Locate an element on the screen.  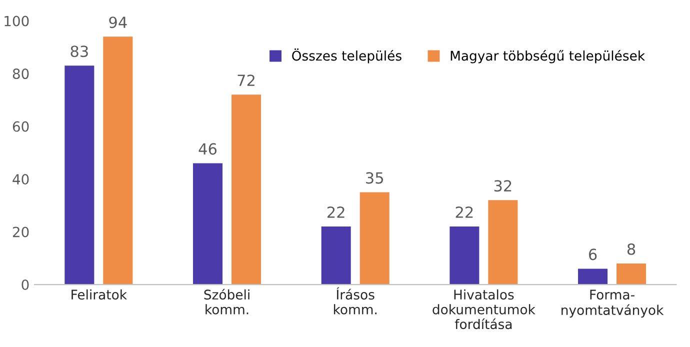
y-tick-label: 20 is located at coordinates (20, 232).